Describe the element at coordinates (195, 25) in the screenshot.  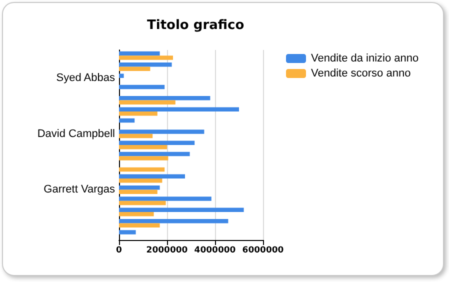
I see `chart-title: Titolo grafico` at that location.